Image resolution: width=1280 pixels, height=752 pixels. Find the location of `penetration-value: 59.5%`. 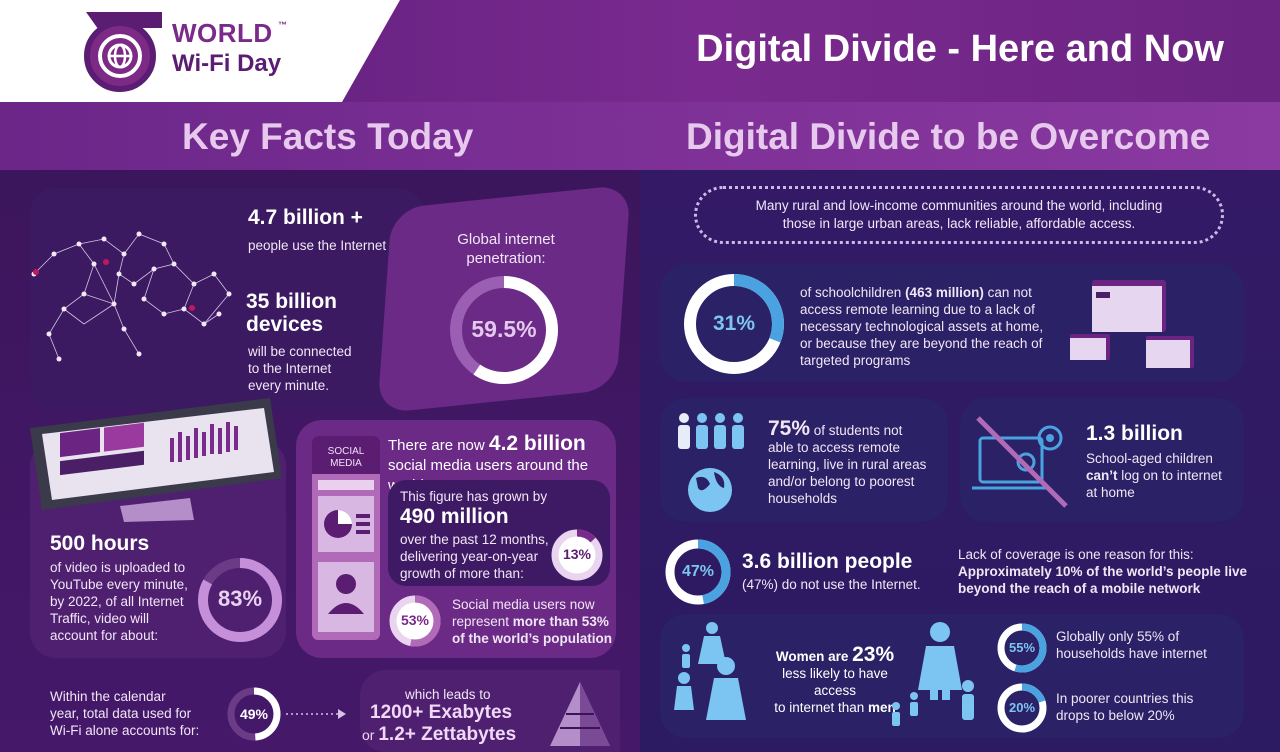

penetration-value: 59.5% is located at coordinates (504, 329).